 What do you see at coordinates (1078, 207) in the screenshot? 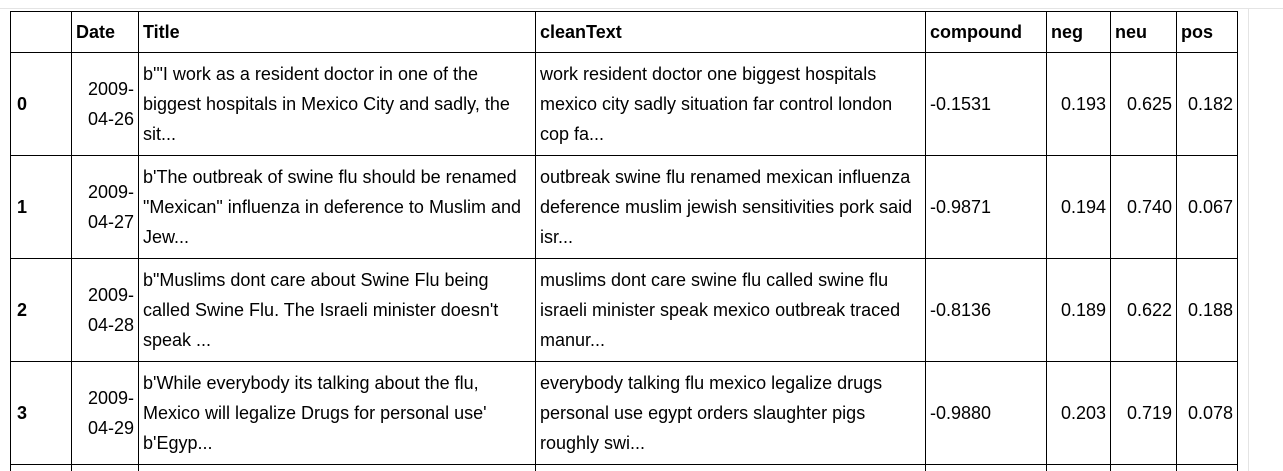
I see `neg-cell: 0.194` at bounding box center [1078, 207].